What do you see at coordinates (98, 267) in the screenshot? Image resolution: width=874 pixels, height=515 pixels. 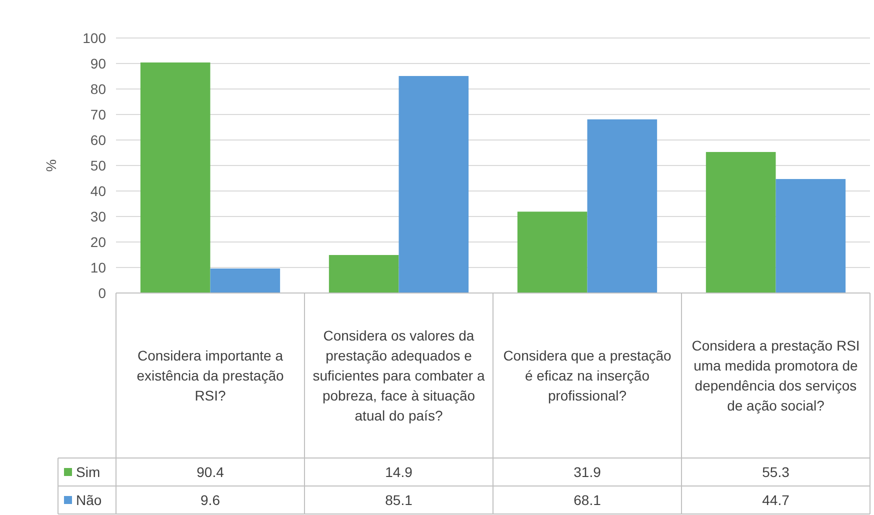 I see `y-tick-label: 10` at bounding box center [98, 267].